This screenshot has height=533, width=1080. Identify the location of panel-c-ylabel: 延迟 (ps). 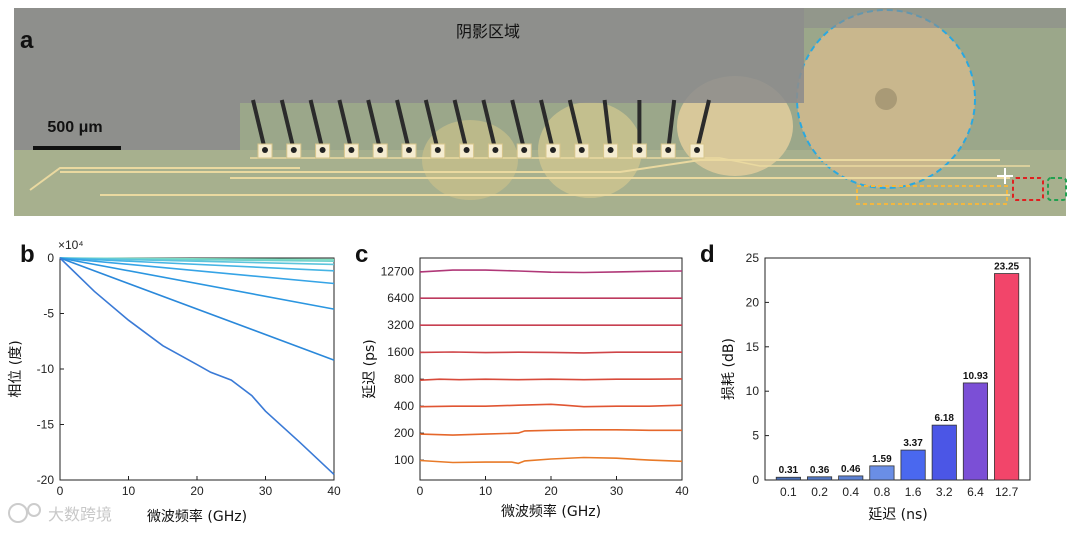
(370, 369).